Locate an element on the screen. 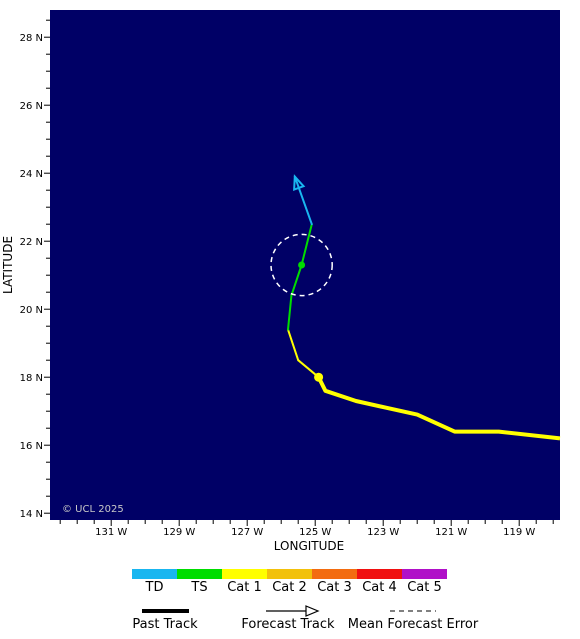 This screenshot has width=580, height=639. lat-tick-label: 20 N is located at coordinates (31, 310).